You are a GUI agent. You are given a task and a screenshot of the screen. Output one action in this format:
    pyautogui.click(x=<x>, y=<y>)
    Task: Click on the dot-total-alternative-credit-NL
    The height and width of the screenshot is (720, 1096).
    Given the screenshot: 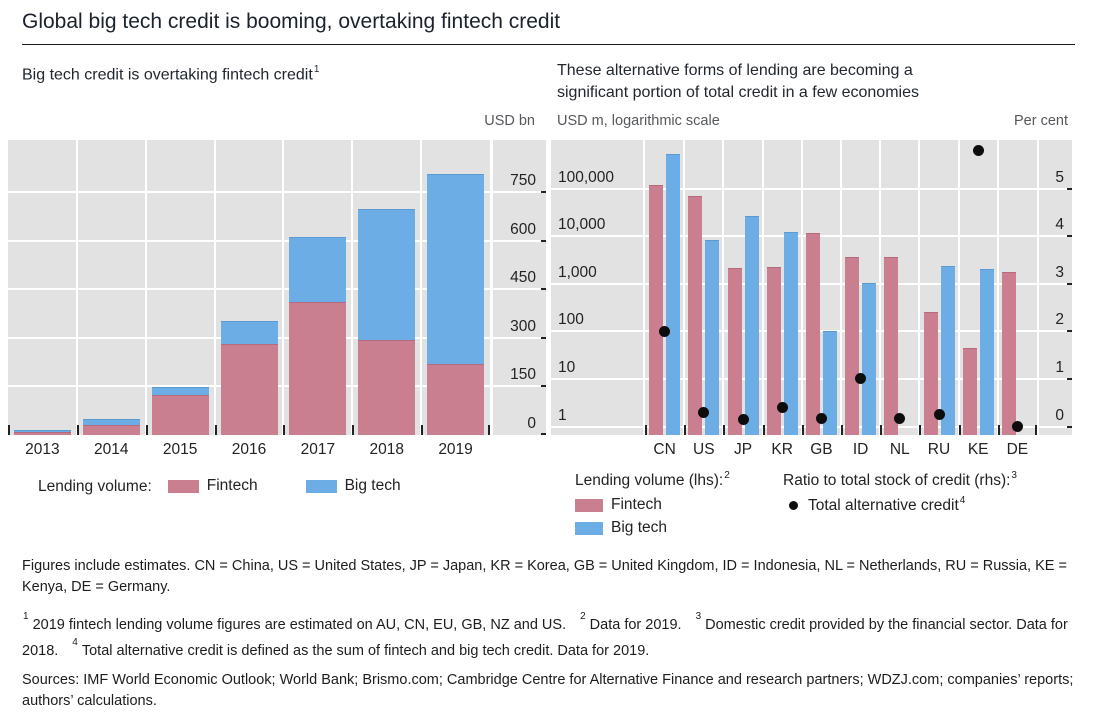 What is the action you would take?
    pyautogui.click(x=900, y=418)
    